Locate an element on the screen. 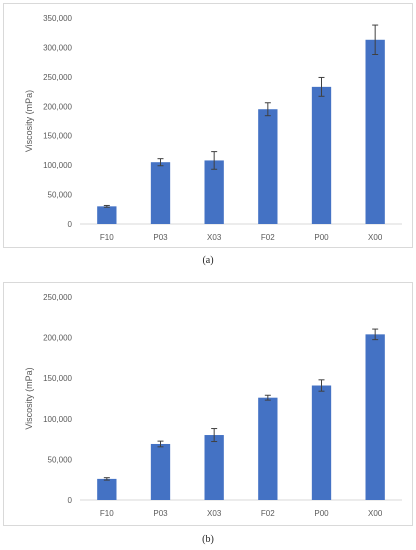 The height and width of the screenshot is (550, 416). caption-b: (b) is located at coordinates (208, 539).